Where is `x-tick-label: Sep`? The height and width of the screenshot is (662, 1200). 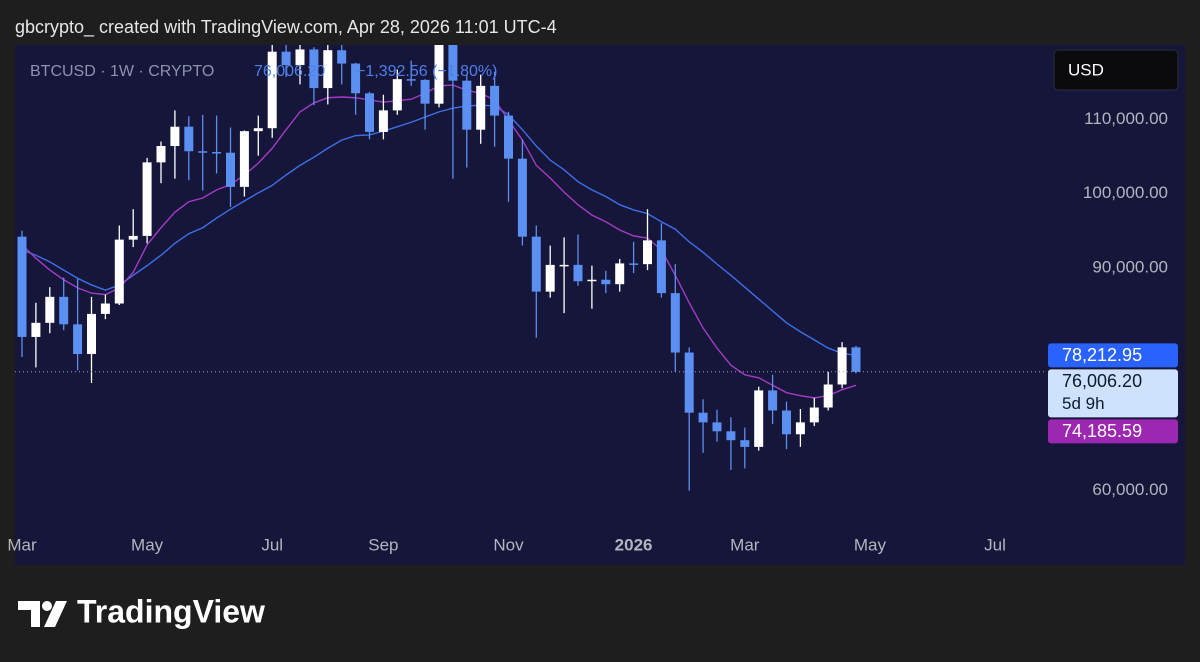
x-tick-label: Sep is located at coordinates (383, 544).